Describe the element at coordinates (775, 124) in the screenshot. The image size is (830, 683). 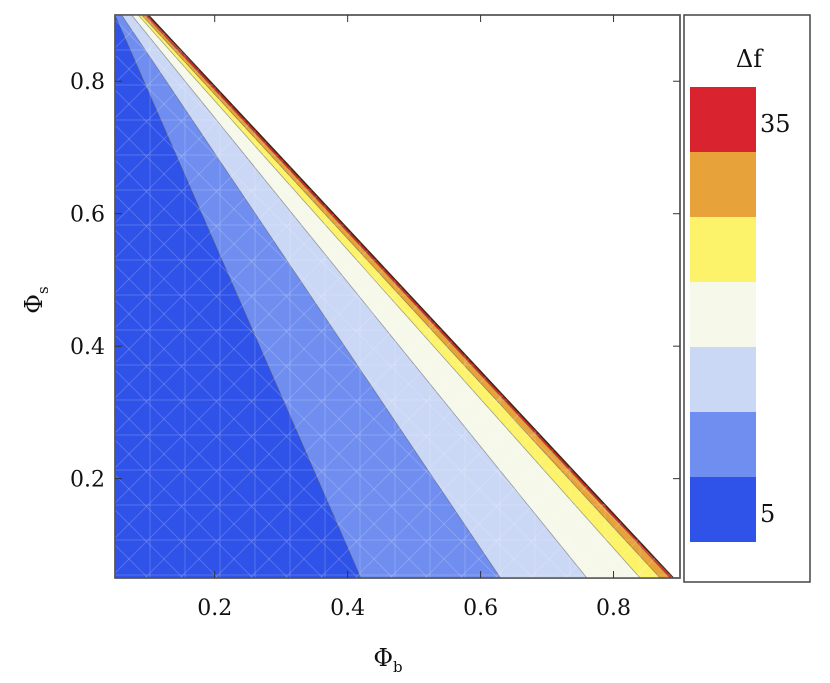
I see `legend-label: 35` at that location.